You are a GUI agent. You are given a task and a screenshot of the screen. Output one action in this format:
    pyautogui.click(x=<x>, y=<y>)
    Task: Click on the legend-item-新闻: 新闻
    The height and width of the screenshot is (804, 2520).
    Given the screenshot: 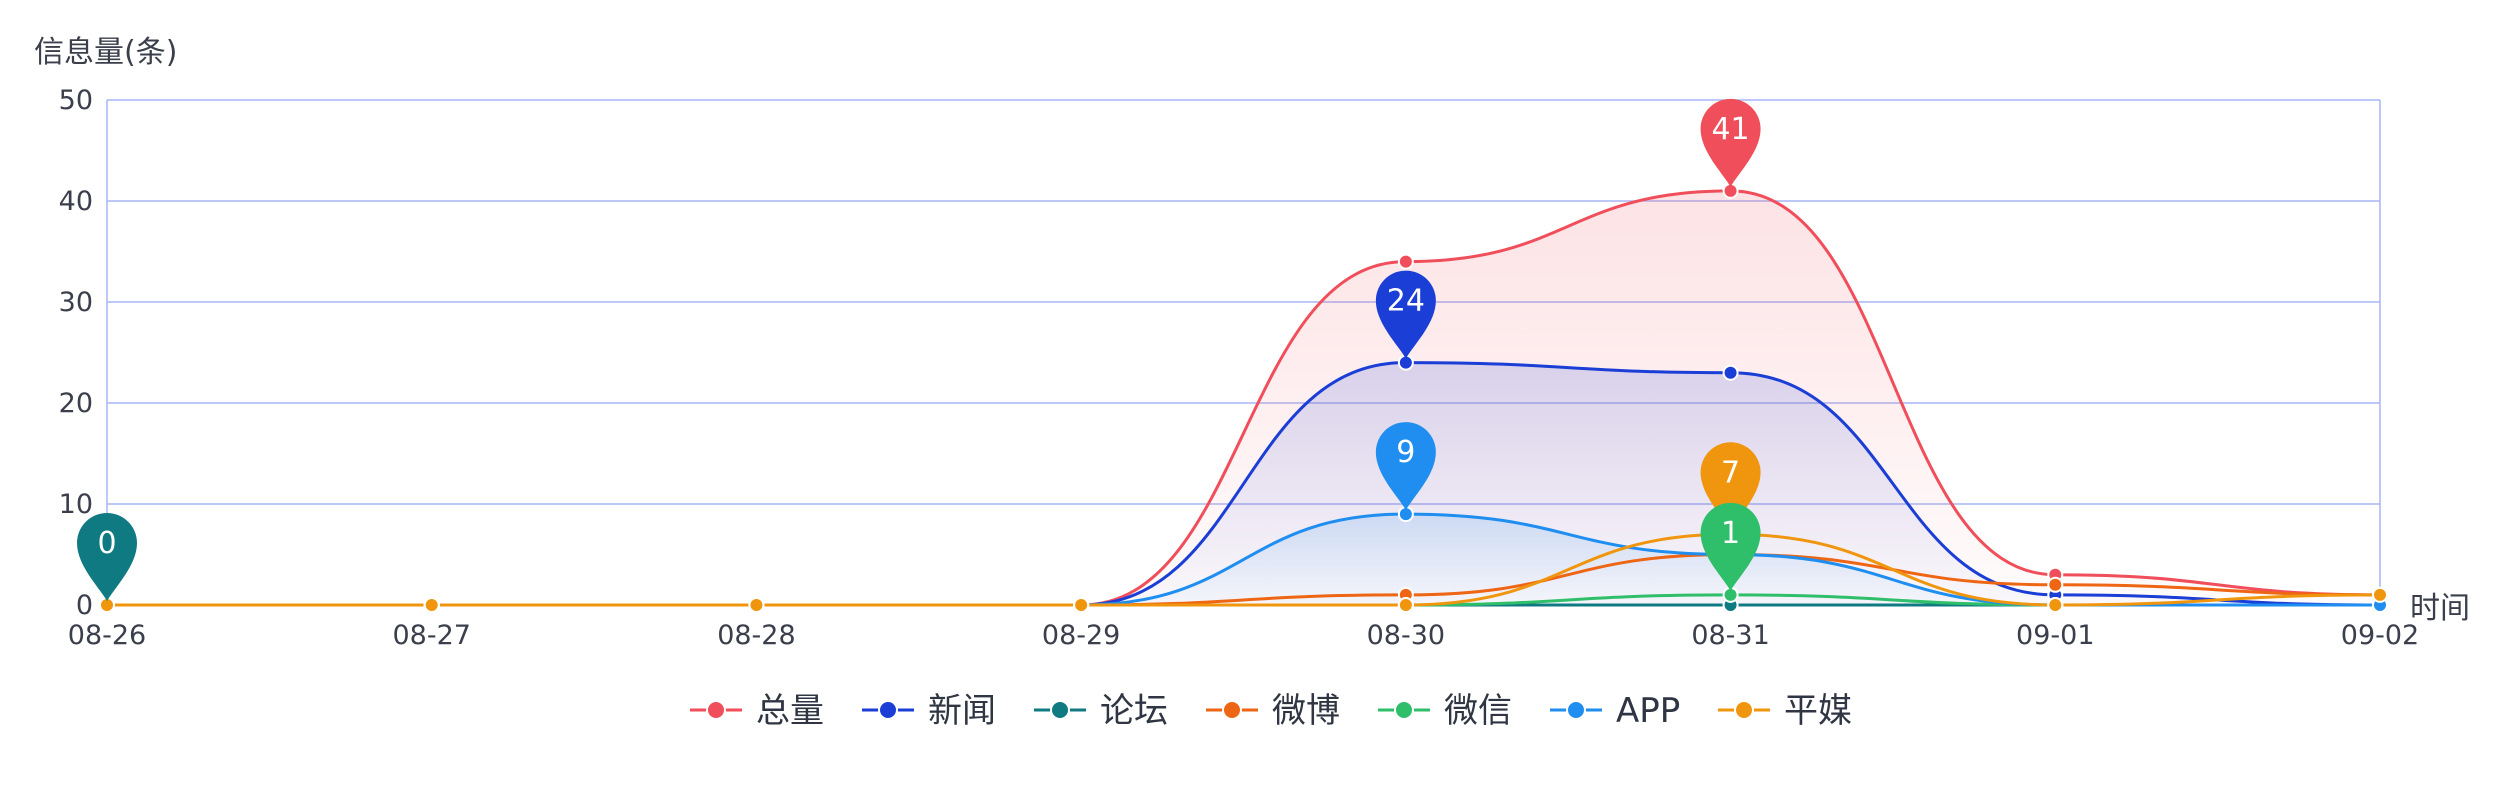 What is the action you would take?
    pyautogui.click(x=929, y=711)
    